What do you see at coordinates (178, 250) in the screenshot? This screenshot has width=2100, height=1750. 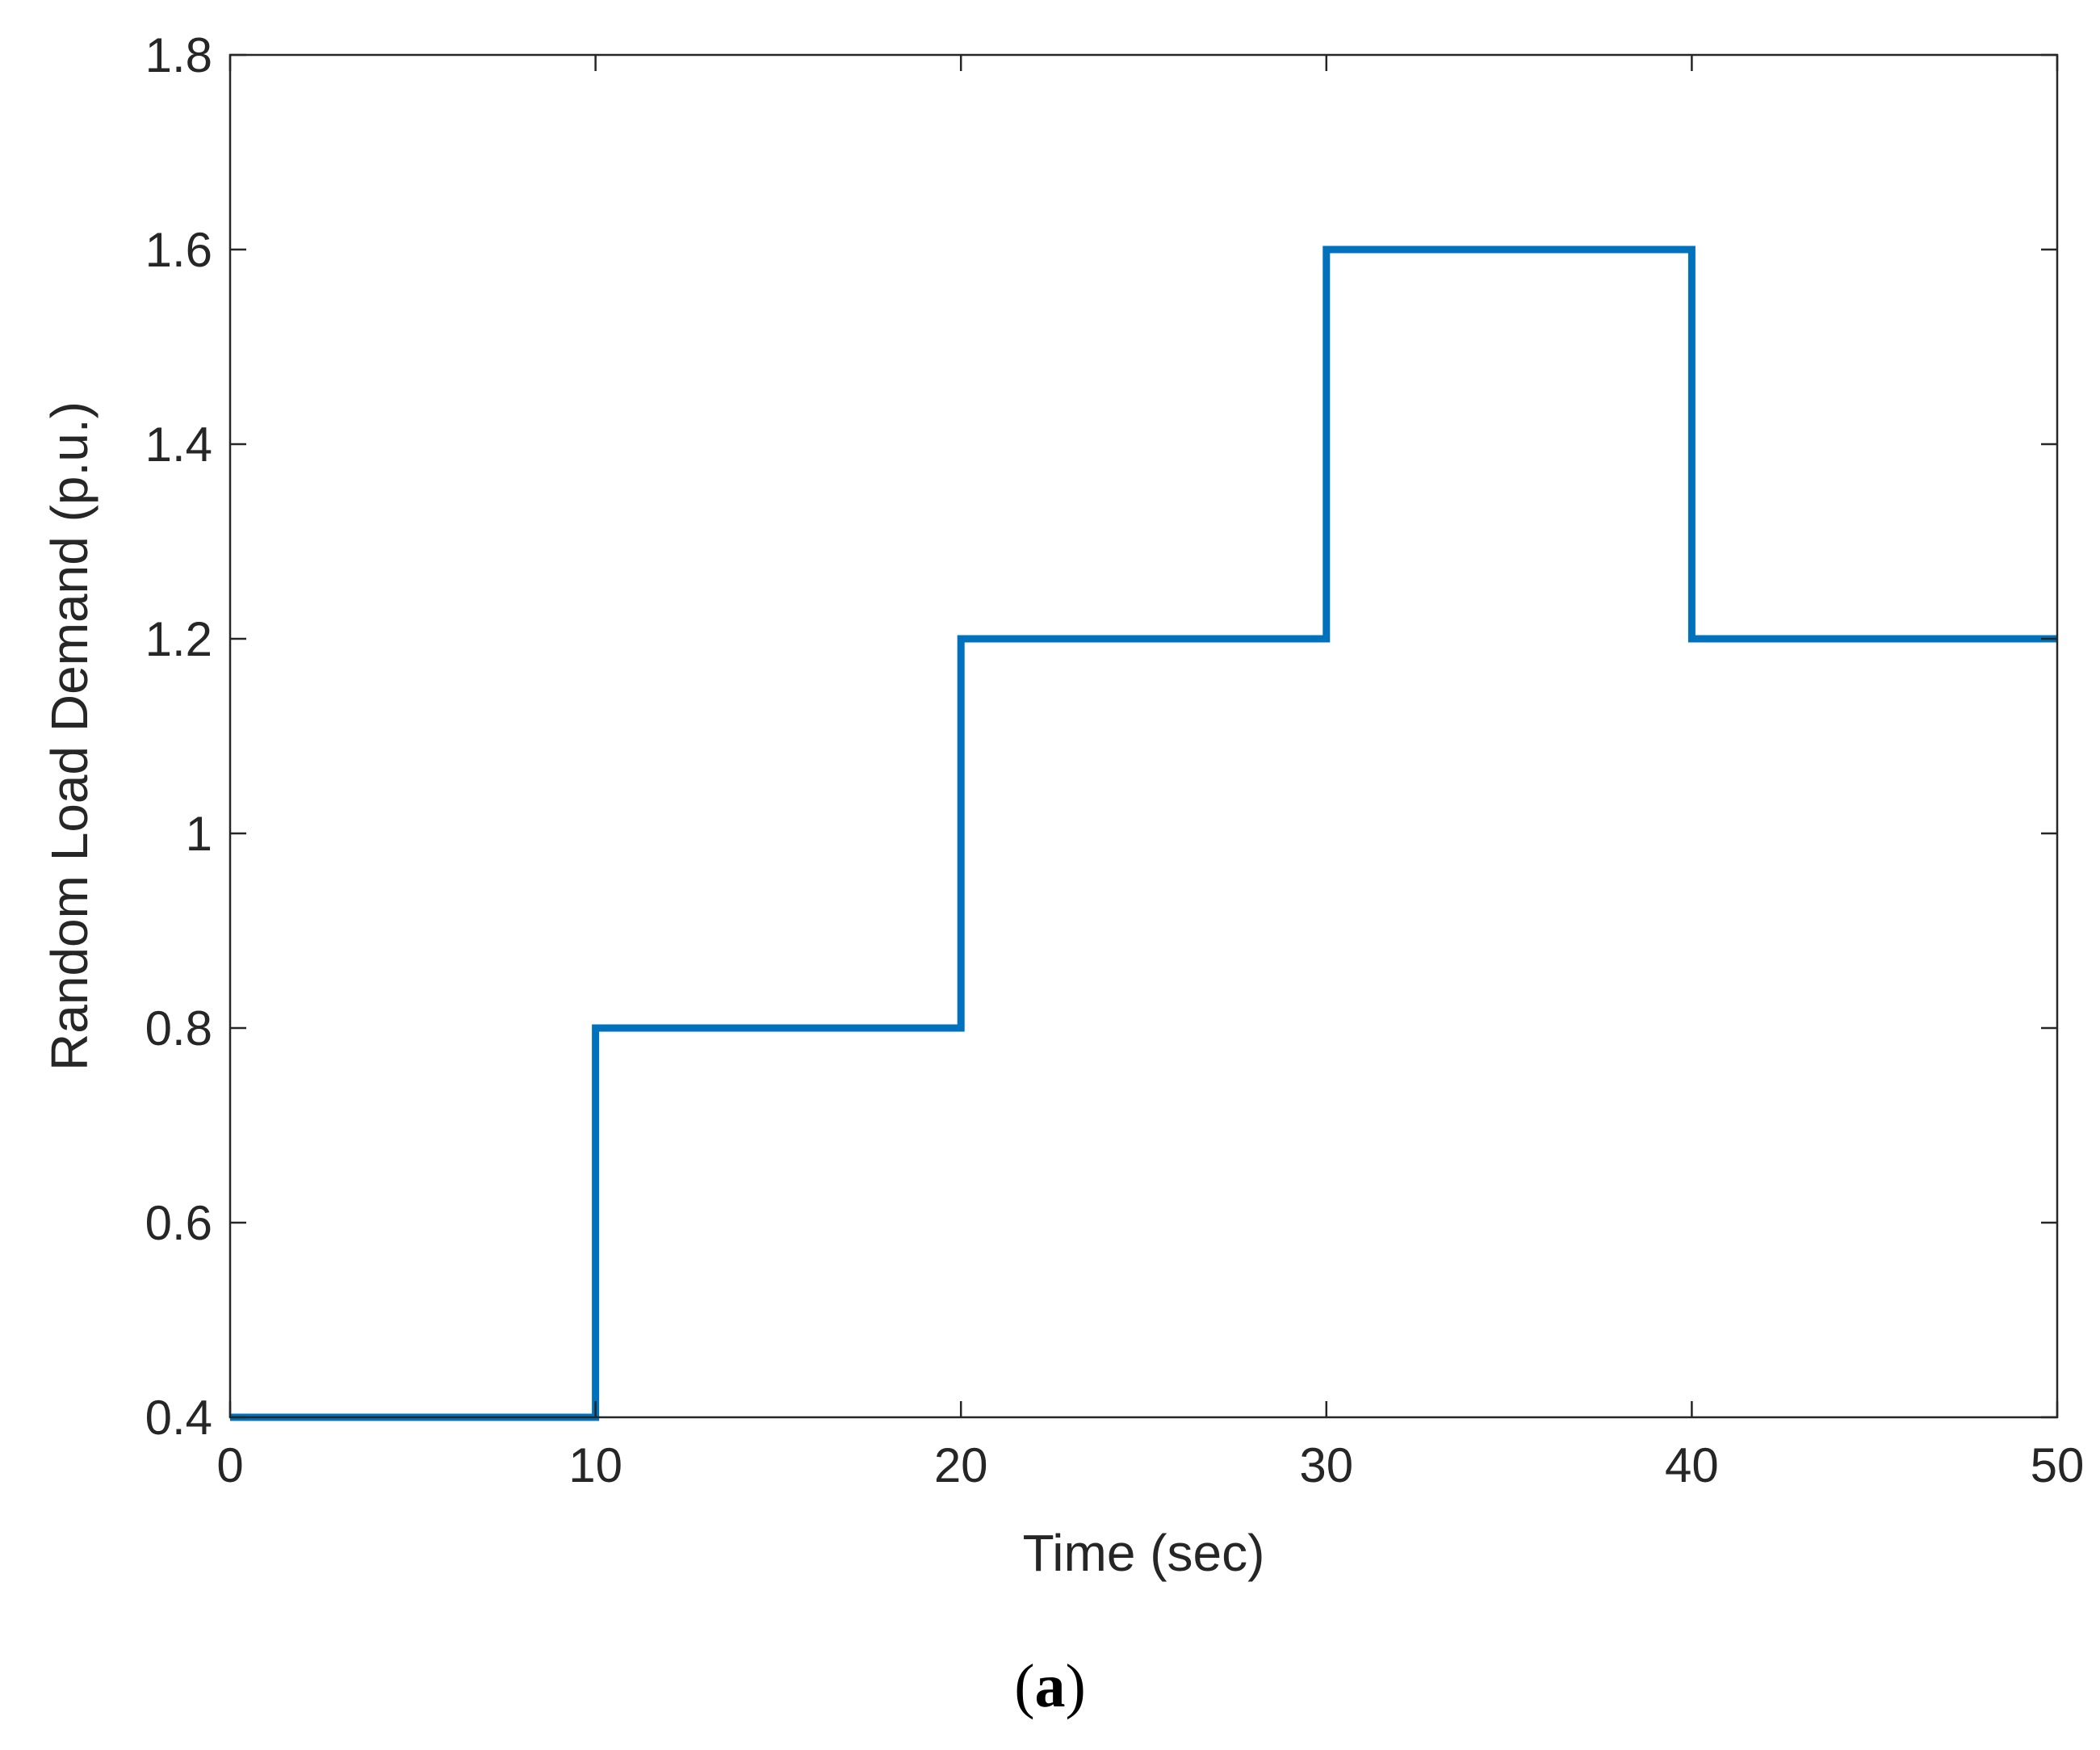 I see `y-tick-label: 1.6` at bounding box center [178, 250].